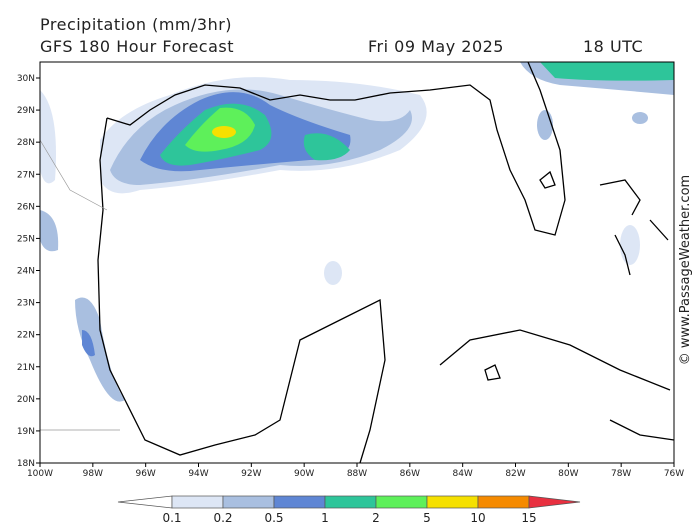  I want to click on lon-label: 100W, so click(40, 474).